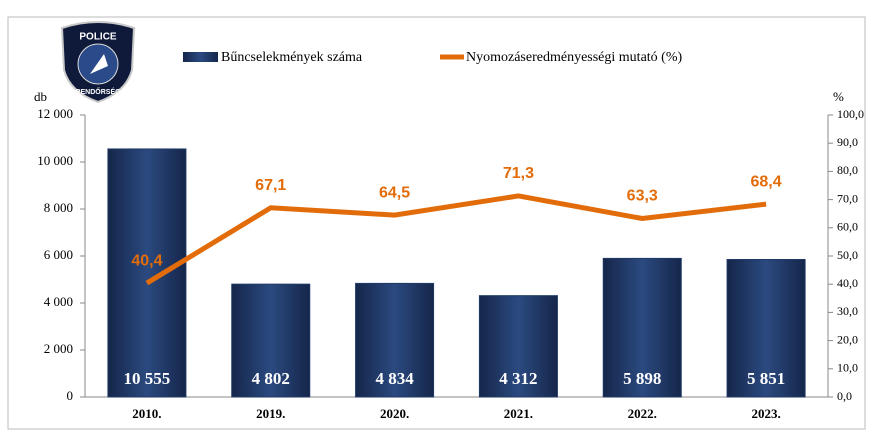 This screenshot has width=874, height=439. What do you see at coordinates (518, 378) in the screenshot?
I see `bar-value-label: 4 312` at bounding box center [518, 378].